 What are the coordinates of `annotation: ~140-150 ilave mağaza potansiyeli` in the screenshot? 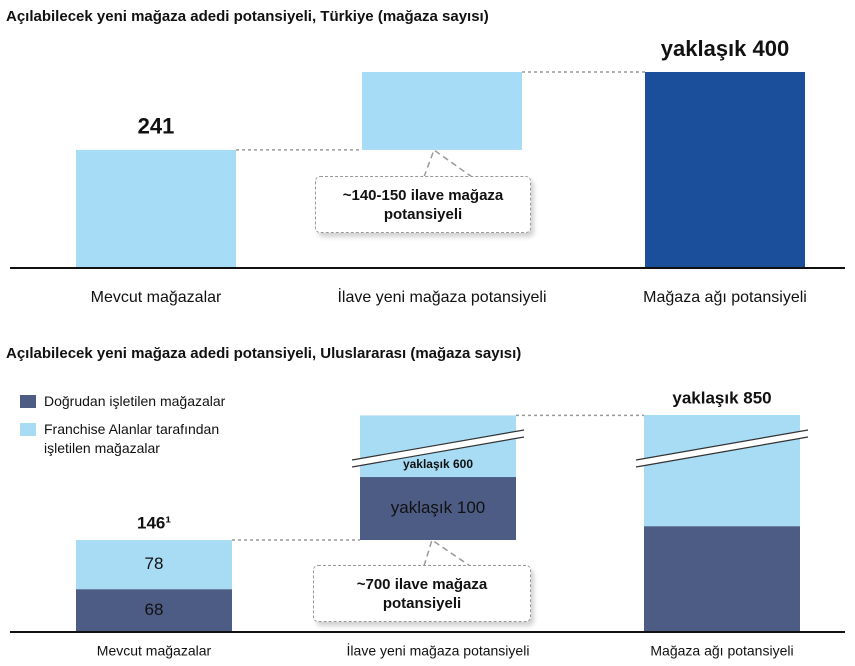 It's located at (423, 204).